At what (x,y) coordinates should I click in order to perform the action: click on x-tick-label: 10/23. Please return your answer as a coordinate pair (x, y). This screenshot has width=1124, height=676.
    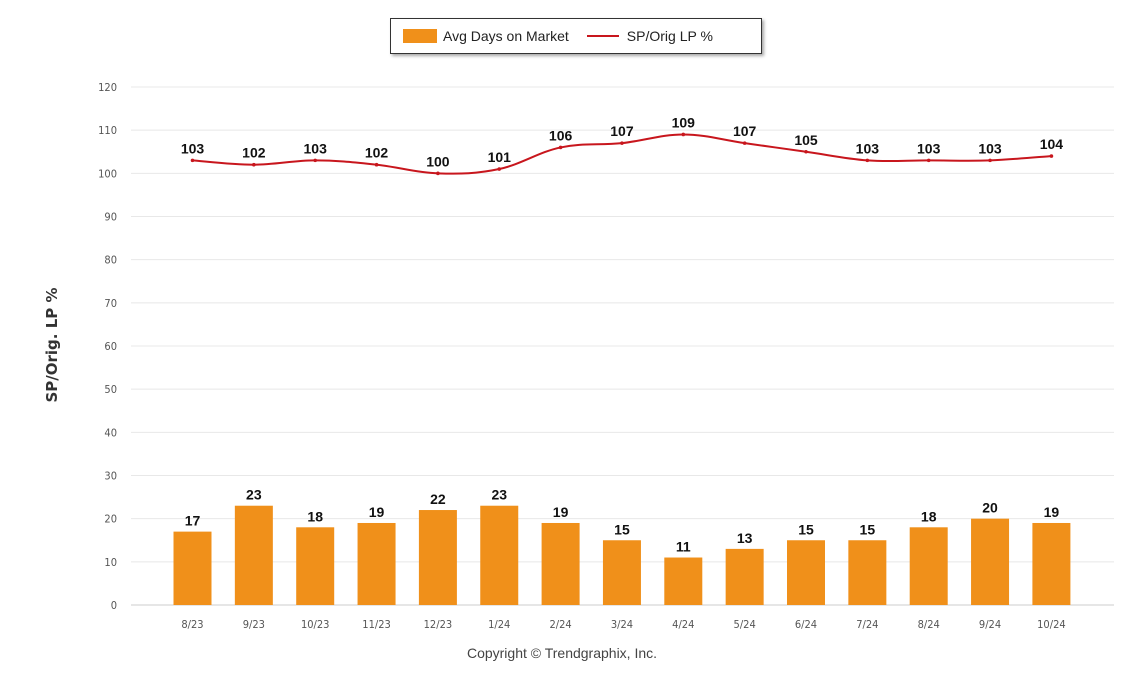
    Looking at the image, I should click on (315, 624).